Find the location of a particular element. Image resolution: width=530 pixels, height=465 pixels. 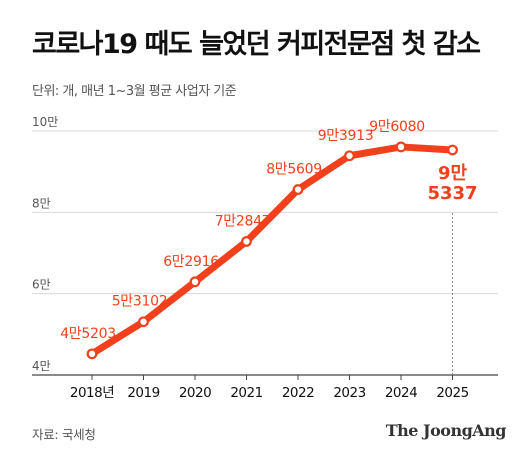

chart-subtitle: 단위: 개, 매년 1~3월 평균 사업자 기준 is located at coordinates (134, 91).